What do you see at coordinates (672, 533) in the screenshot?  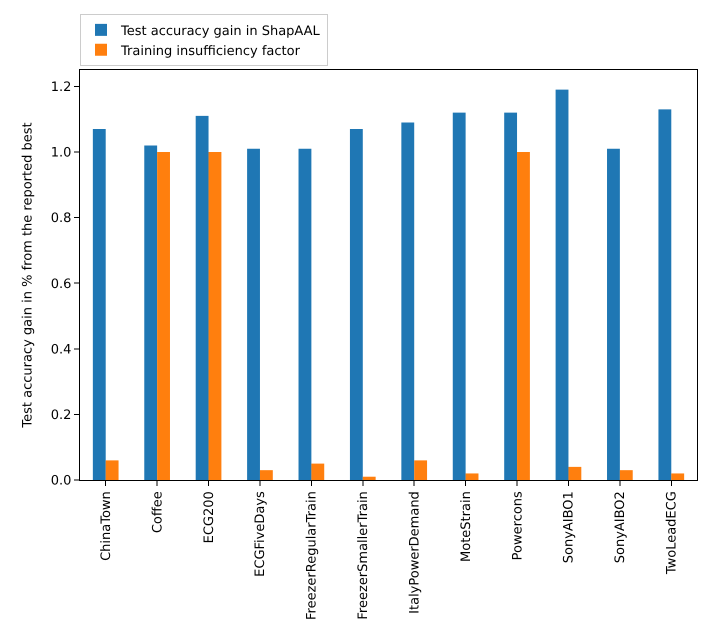 I see `x-tick-label: TwoLeadECG` at bounding box center [672, 533].